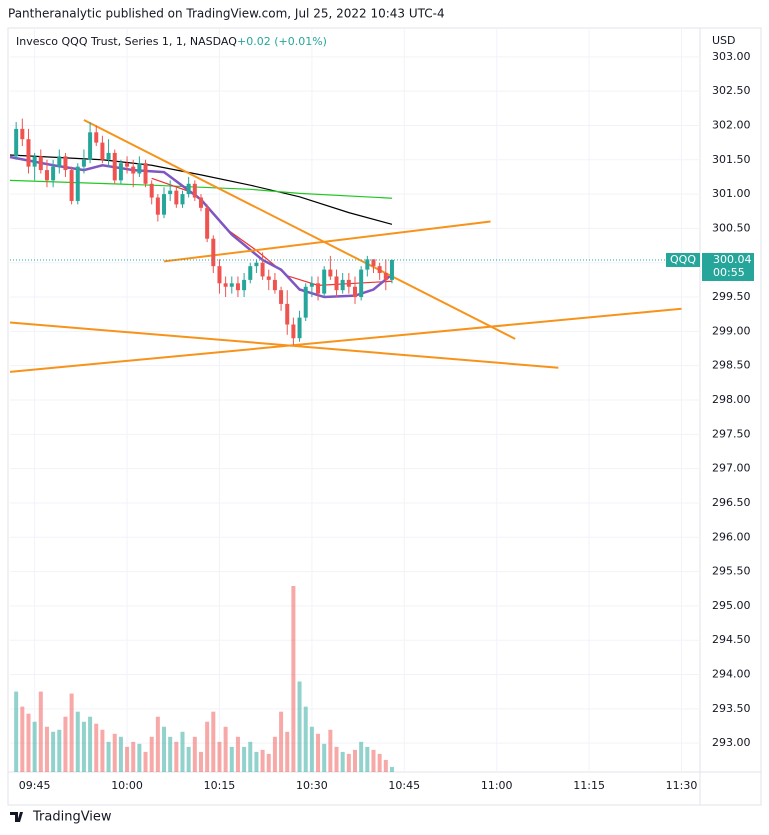 Image resolution: width=769 pixels, height=835 pixels. What do you see at coordinates (731, 330) in the screenshot?
I see `y-tick-label: 299.00` at bounding box center [731, 330].